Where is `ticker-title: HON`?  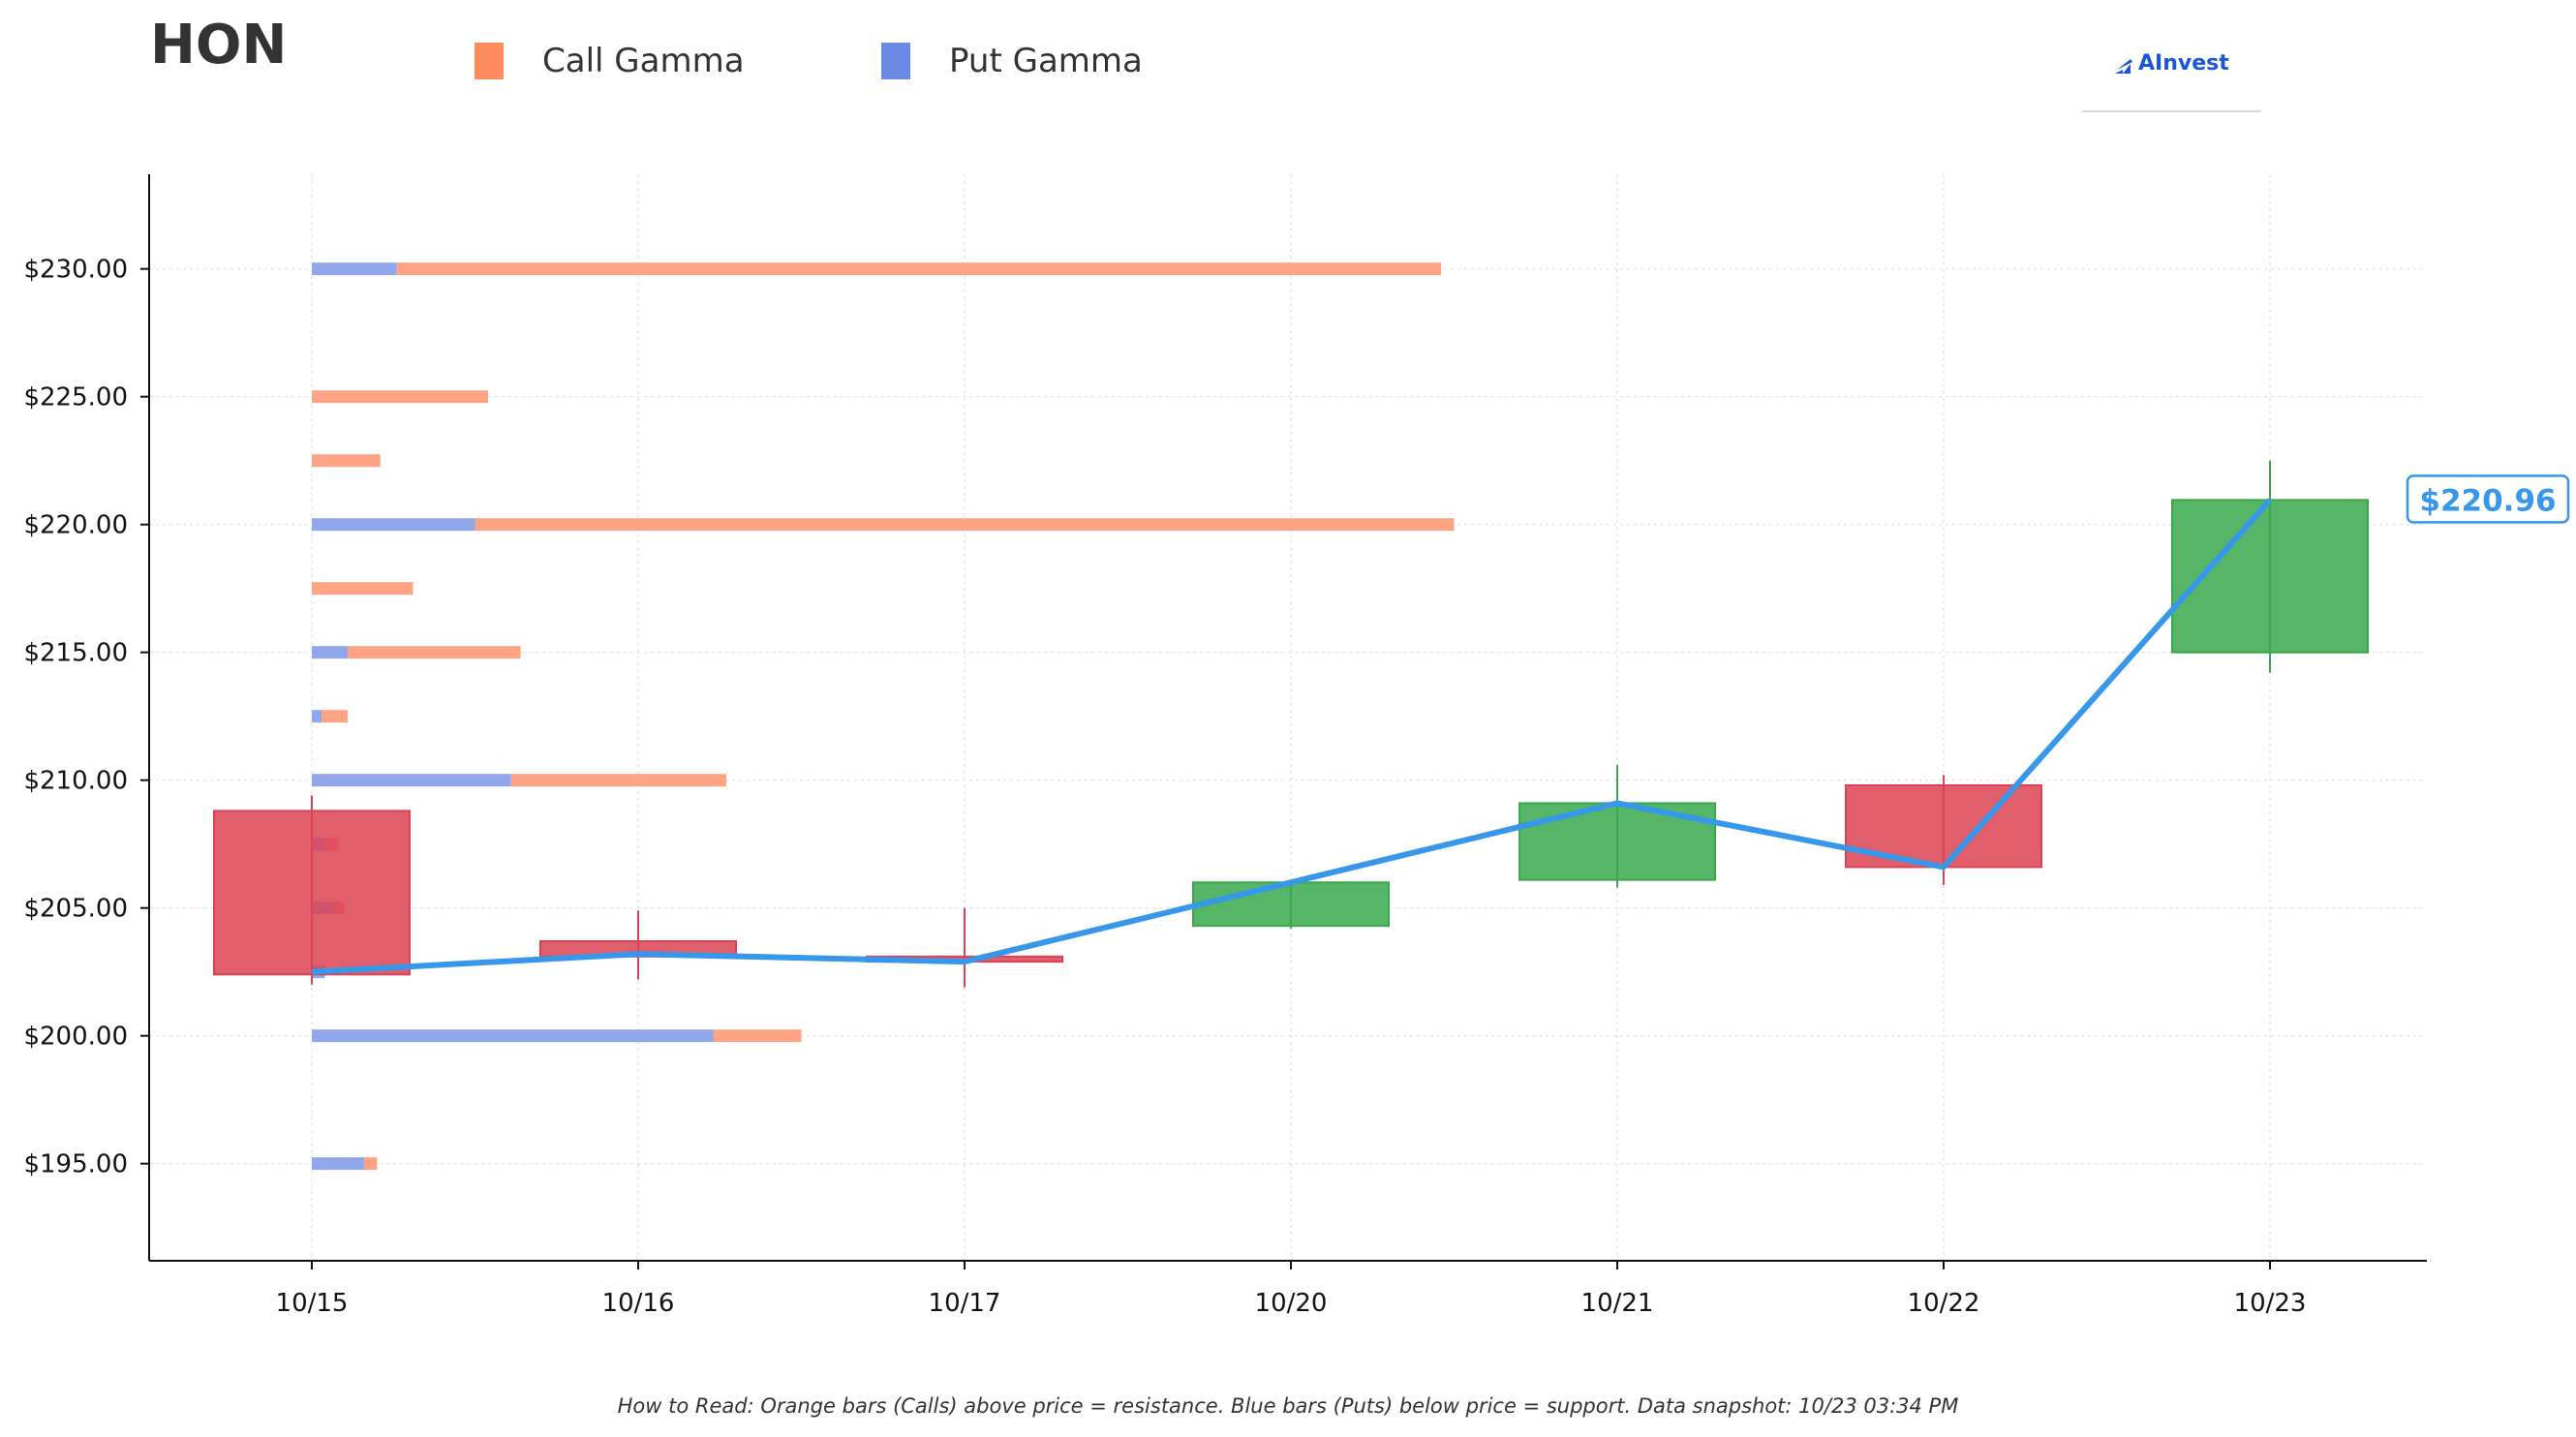
ticker-title: HON is located at coordinates (219, 45).